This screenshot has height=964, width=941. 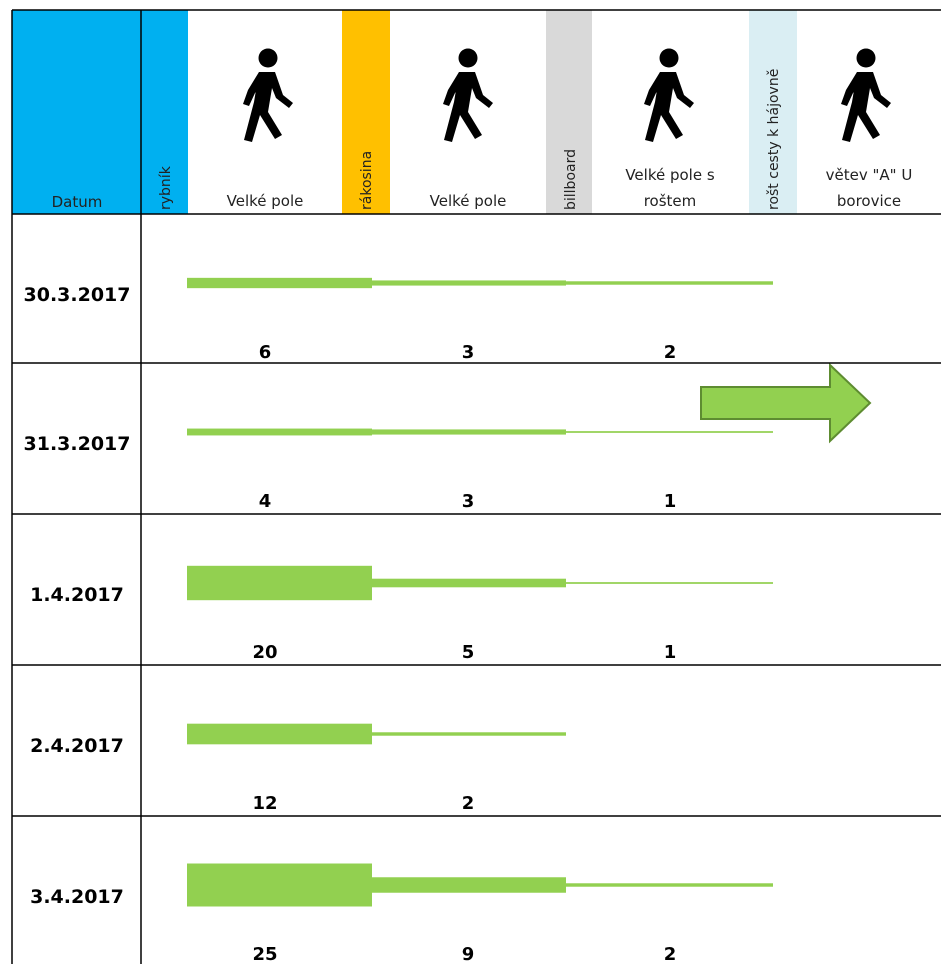 I want to click on marker-rost, so click(x=773, y=112).